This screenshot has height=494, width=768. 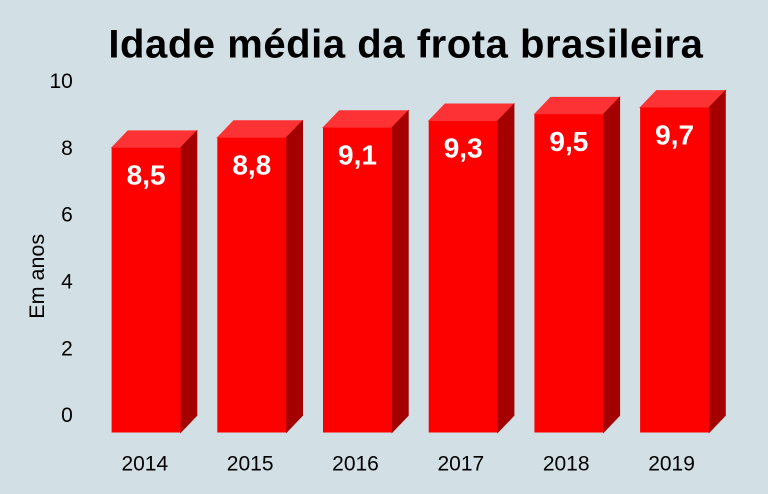 I want to click on svg-text: 0, so click(x=67, y=415).